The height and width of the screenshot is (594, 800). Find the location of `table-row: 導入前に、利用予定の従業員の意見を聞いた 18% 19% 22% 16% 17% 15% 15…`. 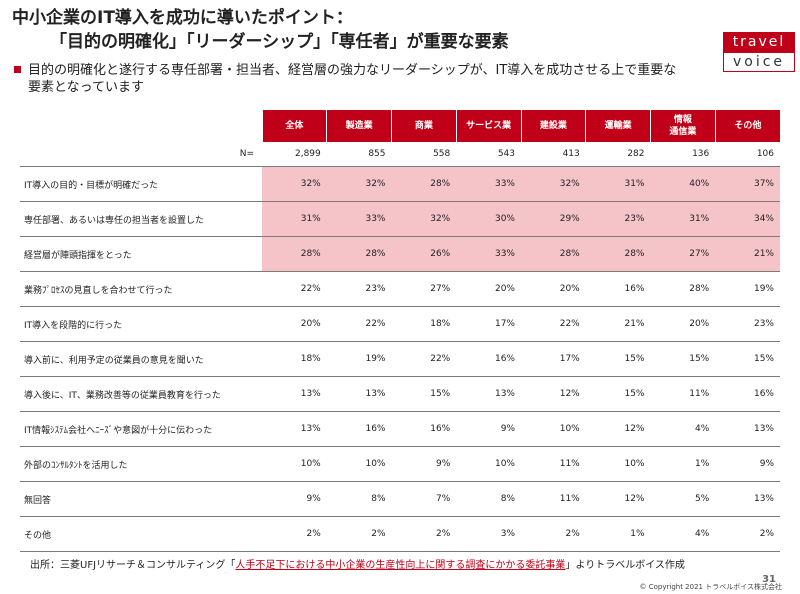

table-row: 導入前に、利用予定の従業員の意見を聞いた 18% 19% 22% 16% 17% 15% 15… is located at coordinates (400, 359).